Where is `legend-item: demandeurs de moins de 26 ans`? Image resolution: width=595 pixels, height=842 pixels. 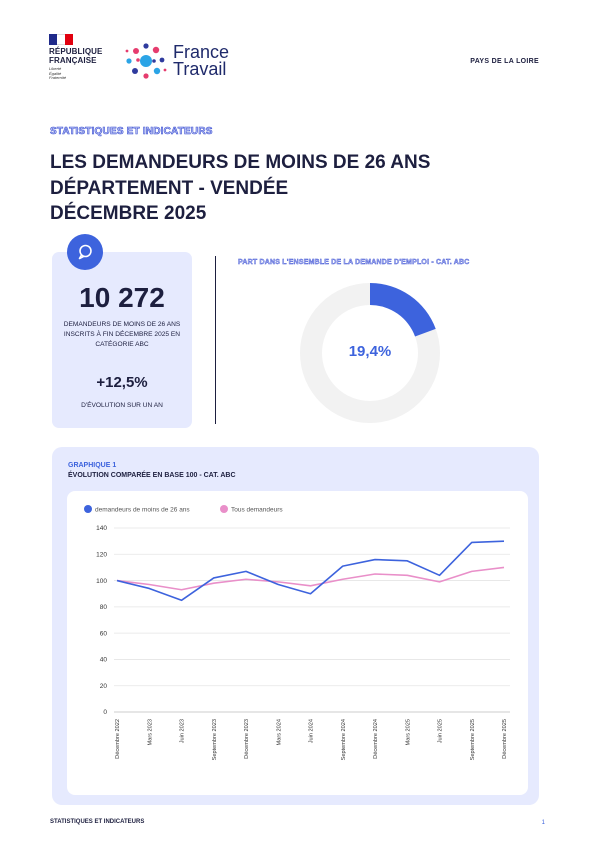
legend-item: demandeurs de moins de 26 ans is located at coordinates (137, 509).